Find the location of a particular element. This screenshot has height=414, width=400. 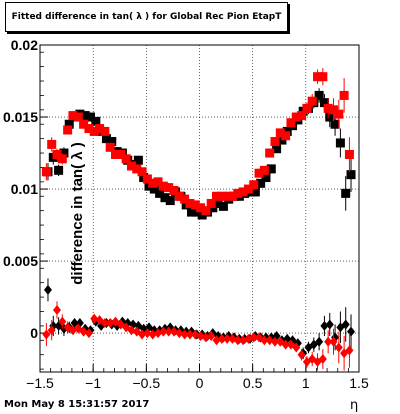

x-tick-label: 1.5 is located at coordinates (359, 383).